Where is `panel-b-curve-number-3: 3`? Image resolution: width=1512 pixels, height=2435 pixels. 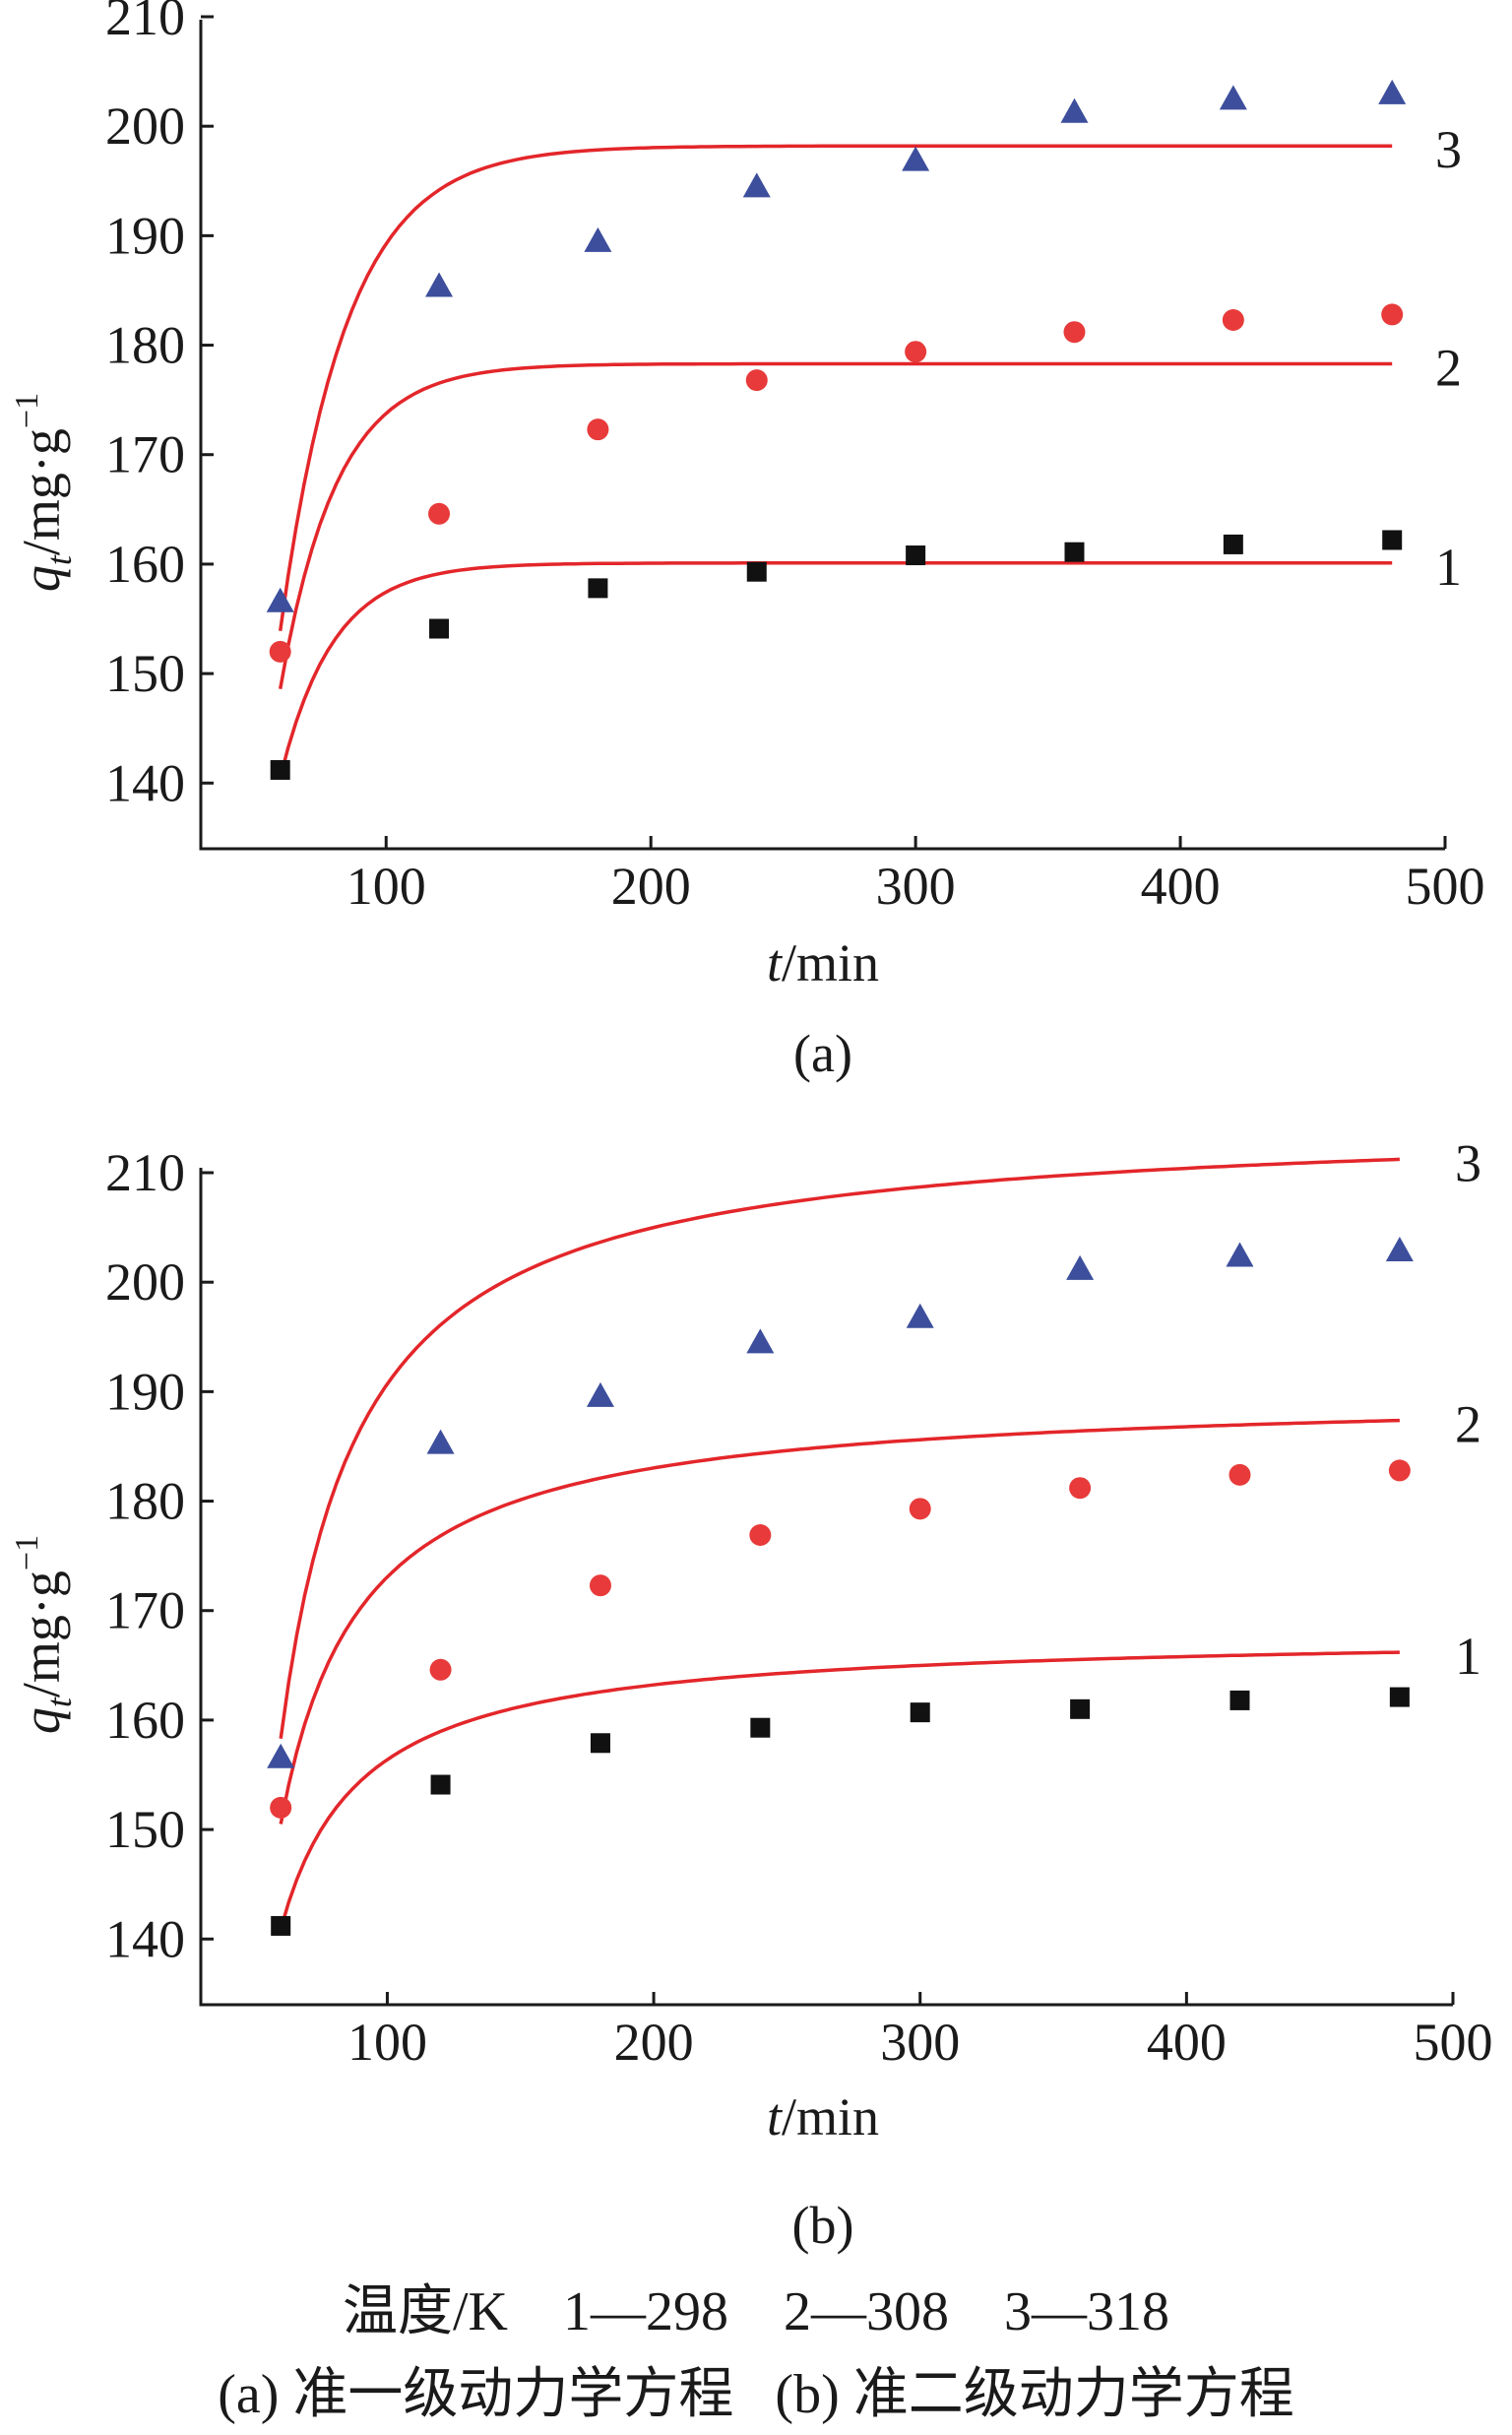
panel-b-curve-number-3: 3 is located at coordinates (1468, 1162).